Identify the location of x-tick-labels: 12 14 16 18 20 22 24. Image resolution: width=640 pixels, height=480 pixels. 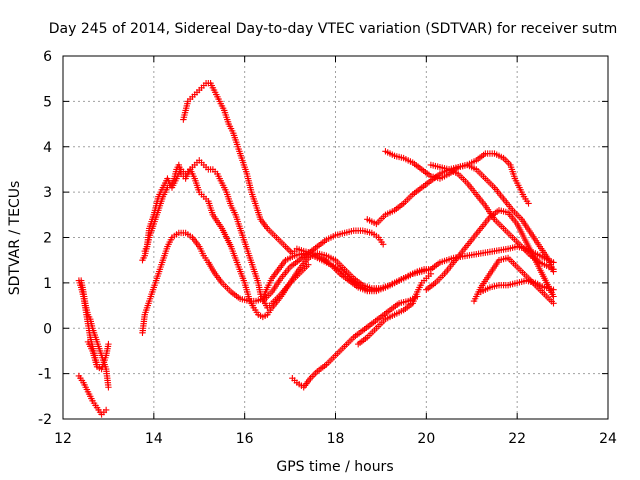
(335, 439).